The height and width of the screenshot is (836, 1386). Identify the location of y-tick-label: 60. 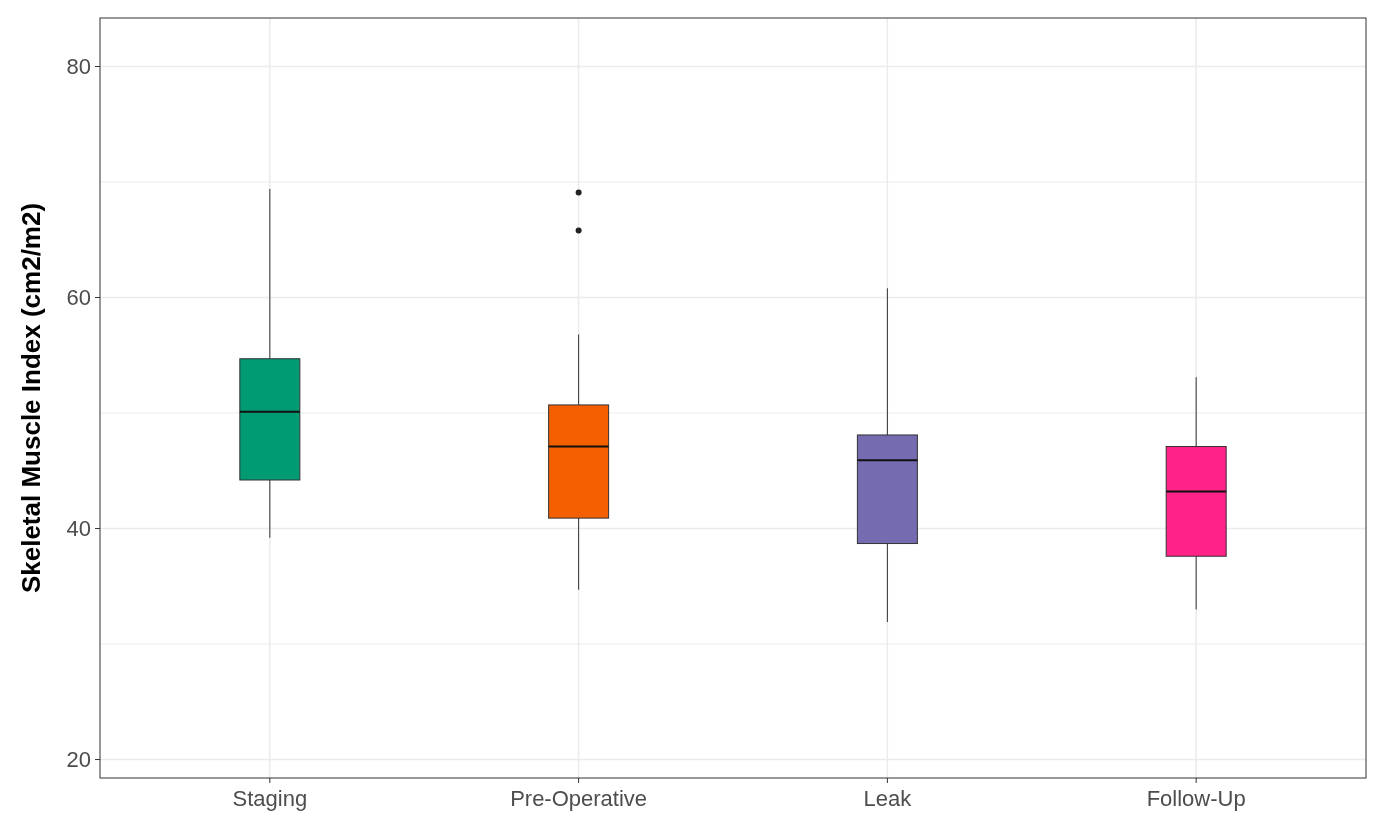
(78, 298).